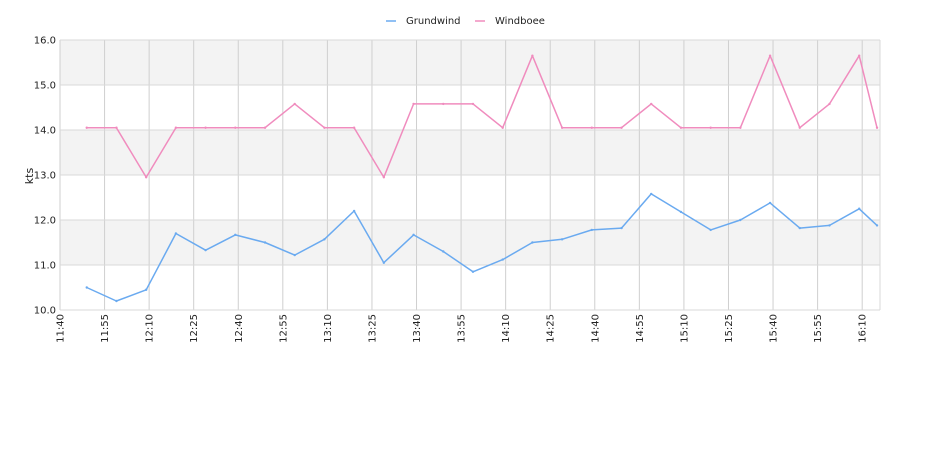  Describe the element at coordinates (45, 311) in the screenshot. I see `y-tick-label: 10.0` at that location.